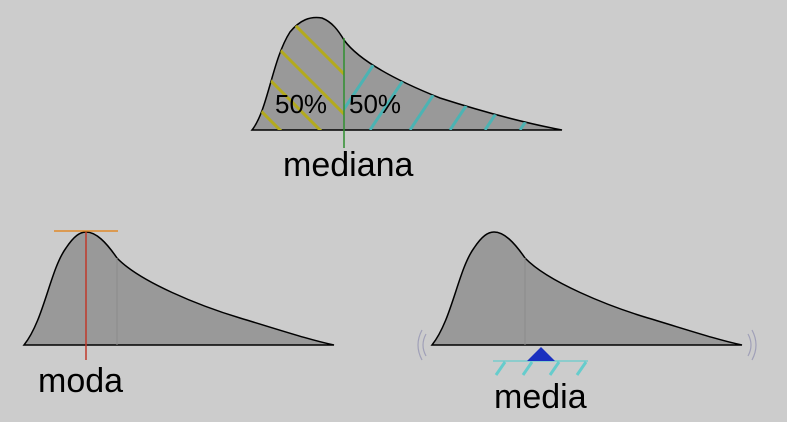 The image size is (787, 422). I want to click on balance-marks-right, so click(752, 345).